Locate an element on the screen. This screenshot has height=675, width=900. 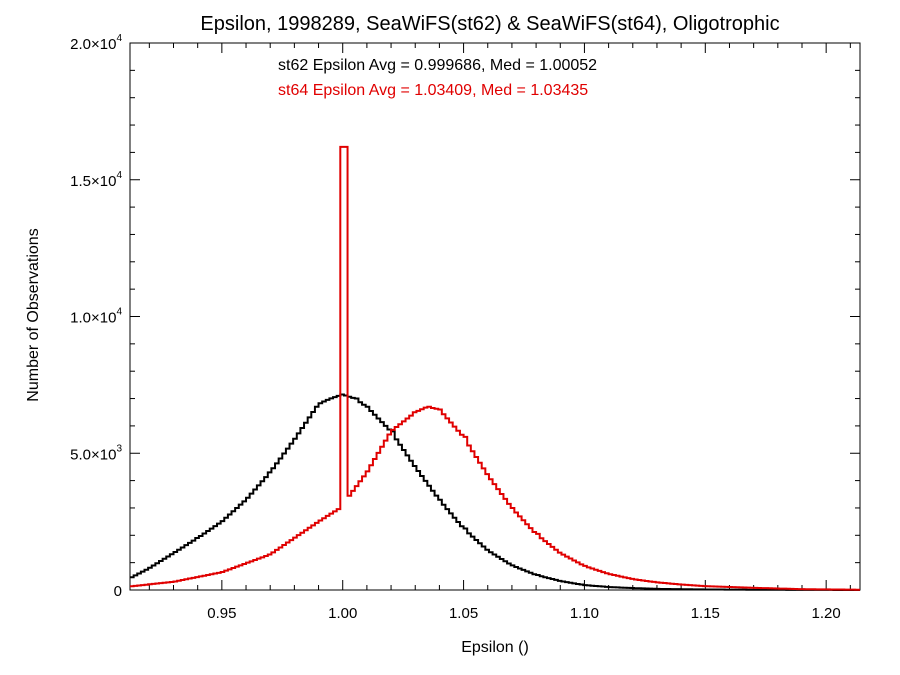
x-axis-label: Epsilon () is located at coordinates (495, 647).